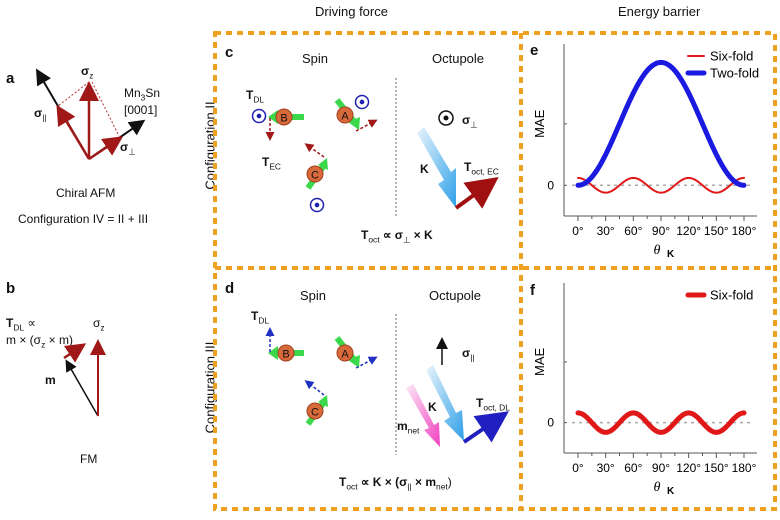 The image size is (780, 520). Describe the element at coordinates (661, 123) in the screenshot. I see `series-line-two-fold` at that location.